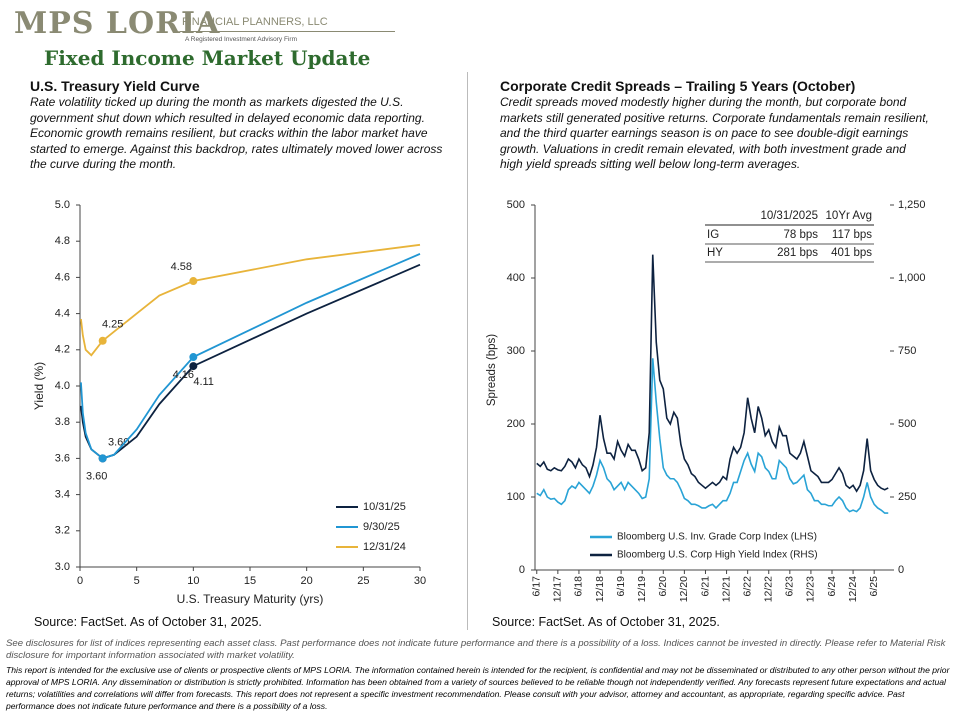  Describe the element at coordinates (241, 39) in the screenshot. I see `tagline: A Registered Investment Advisory Firm` at that location.